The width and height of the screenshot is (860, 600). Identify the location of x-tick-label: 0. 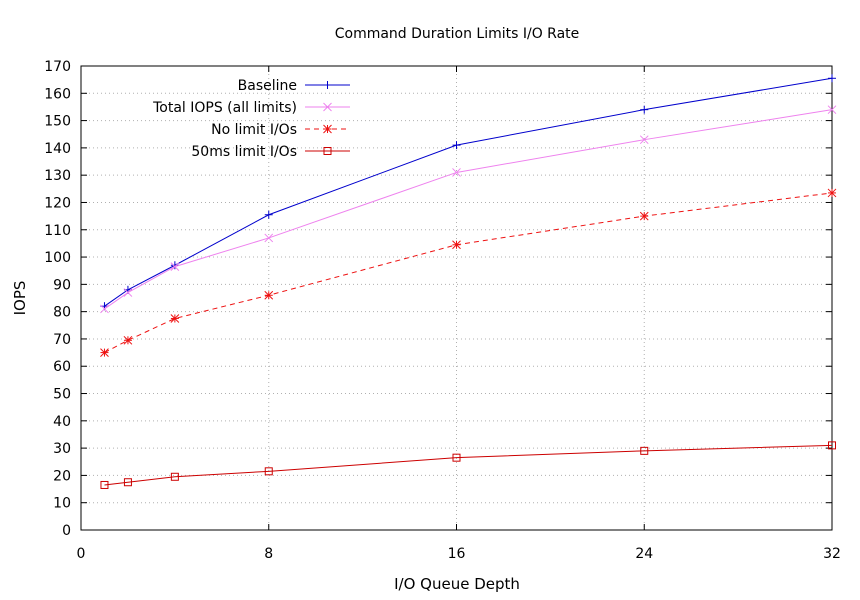
(81, 554).